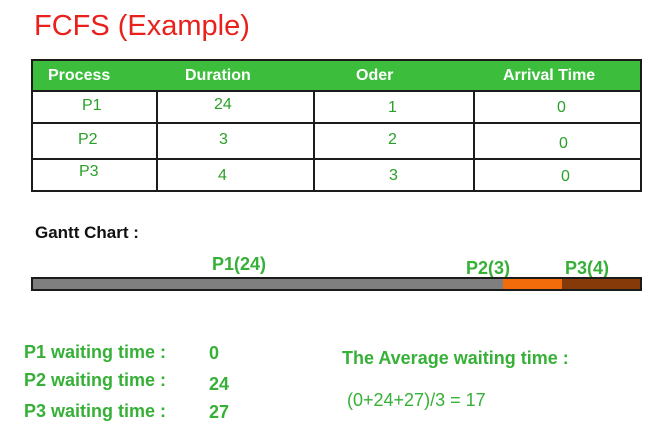 The image size is (672, 444). What do you see at coordinates (375, 75) in the screenshot?
I see `header-order: Oder` at bounding box center [375, 75].